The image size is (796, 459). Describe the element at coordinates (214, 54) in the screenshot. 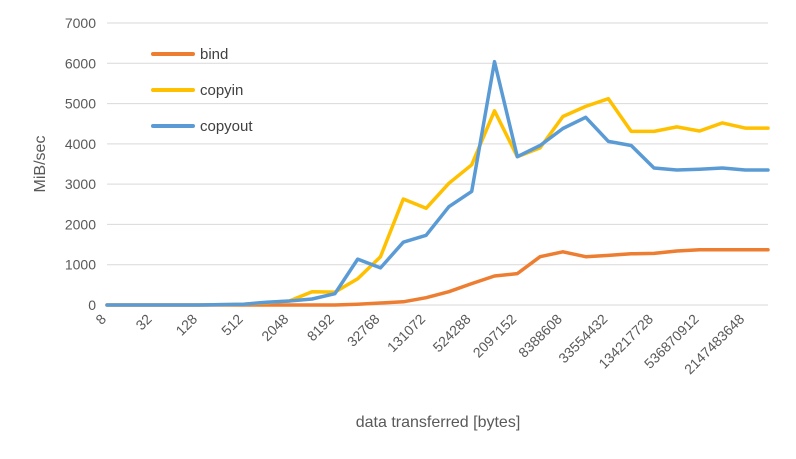

I see `legend-label-bind: bind` at that location.